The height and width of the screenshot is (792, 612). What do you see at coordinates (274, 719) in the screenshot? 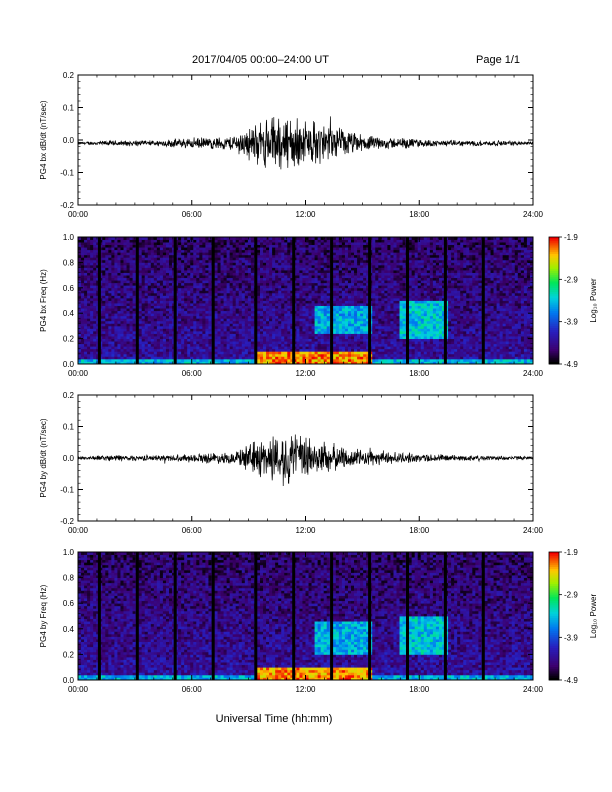
I see `x-axis-title: Universal Time (hh:mm)` at bounding box center [274, 719].